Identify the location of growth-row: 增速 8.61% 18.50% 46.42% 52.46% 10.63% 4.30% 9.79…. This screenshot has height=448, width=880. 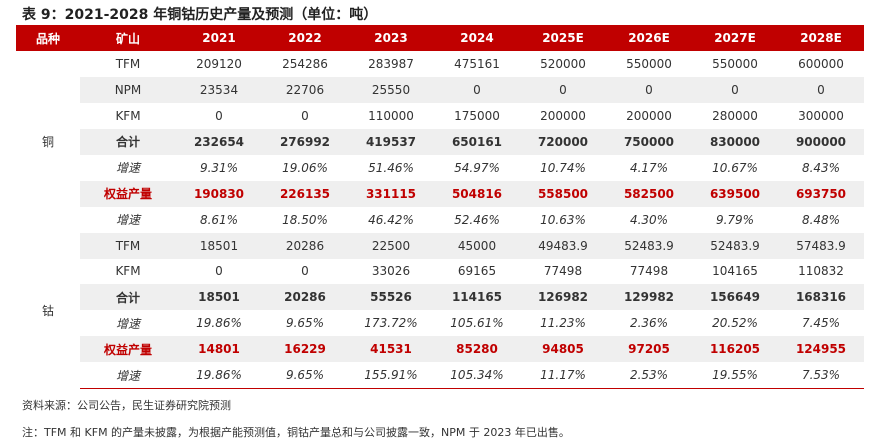
(440, 220).